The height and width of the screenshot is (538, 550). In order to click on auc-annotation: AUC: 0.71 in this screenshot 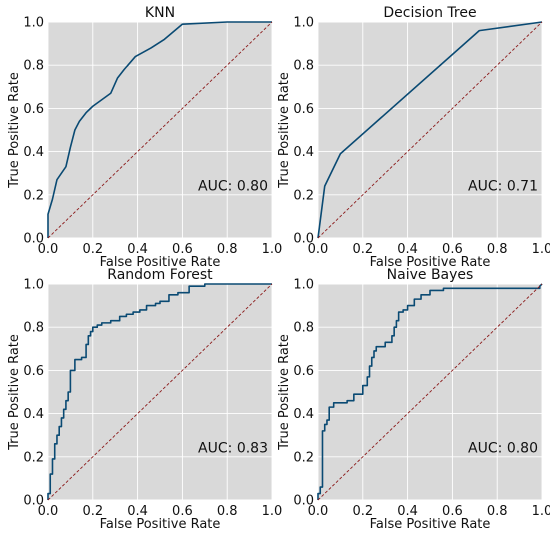, I will do `click(503, 186)`.